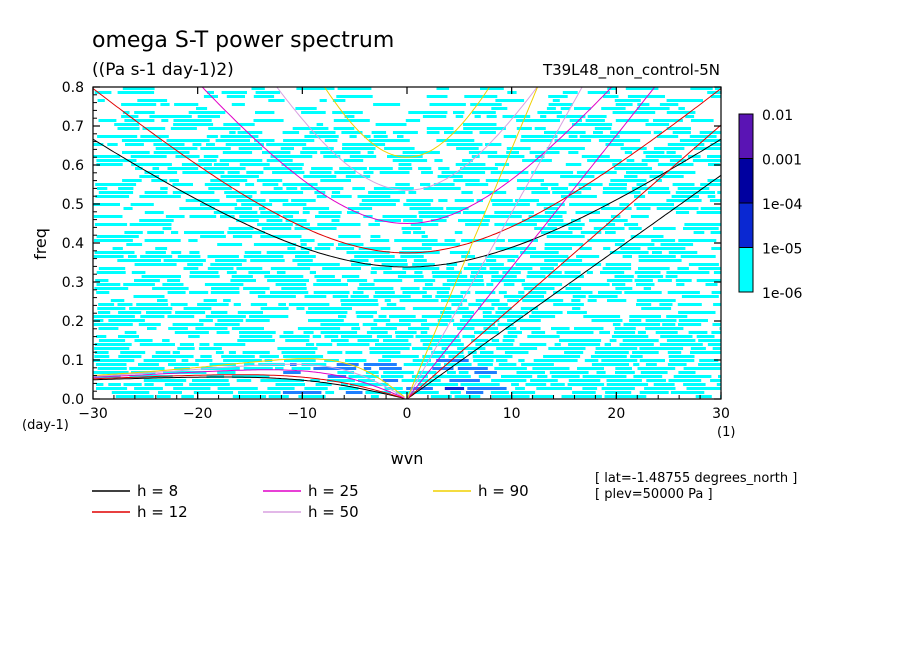  Describe the element at coordinates (243, 40) in the screenshot. I see `chart-title: omega S-T power spectrum` at that location.